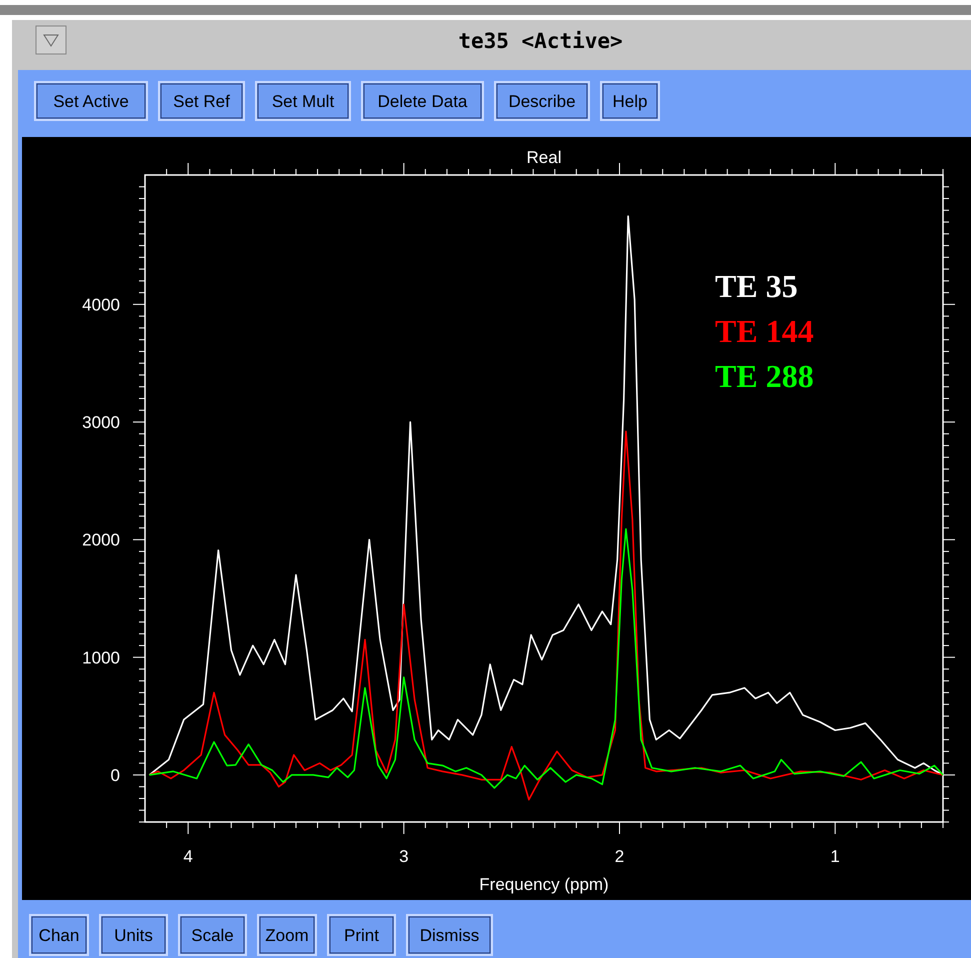  I want to click on button: Print, so click(361, 935).